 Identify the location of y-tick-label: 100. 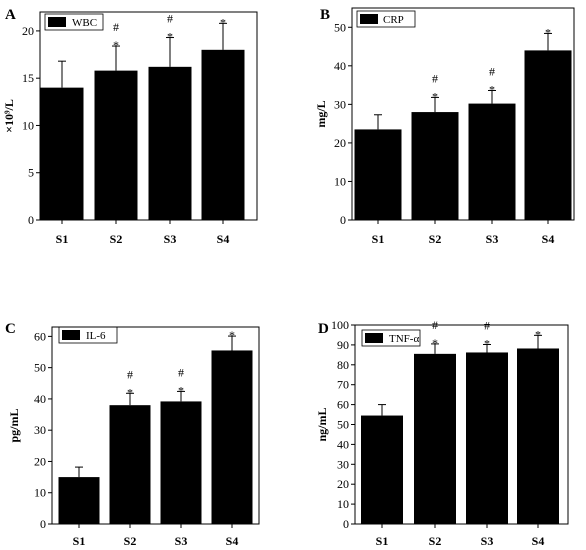
(340, 325).